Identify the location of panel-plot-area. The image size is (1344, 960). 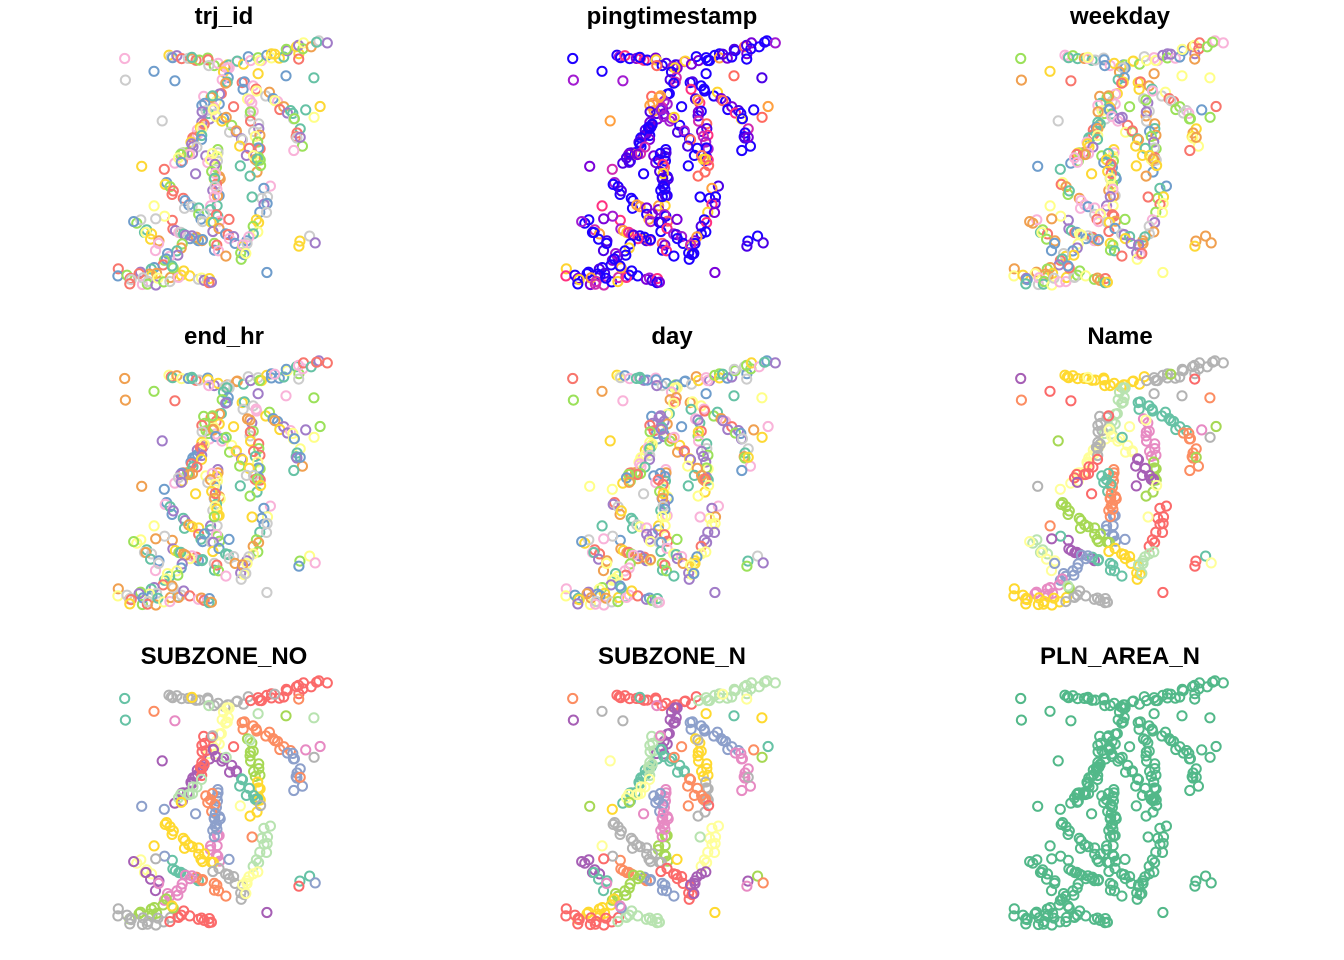
(670, 163).